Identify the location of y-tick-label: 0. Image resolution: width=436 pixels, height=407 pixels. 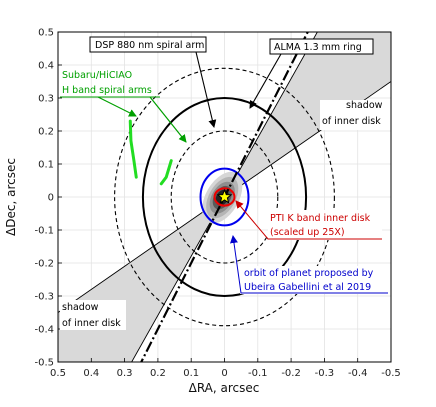
(51, 198).